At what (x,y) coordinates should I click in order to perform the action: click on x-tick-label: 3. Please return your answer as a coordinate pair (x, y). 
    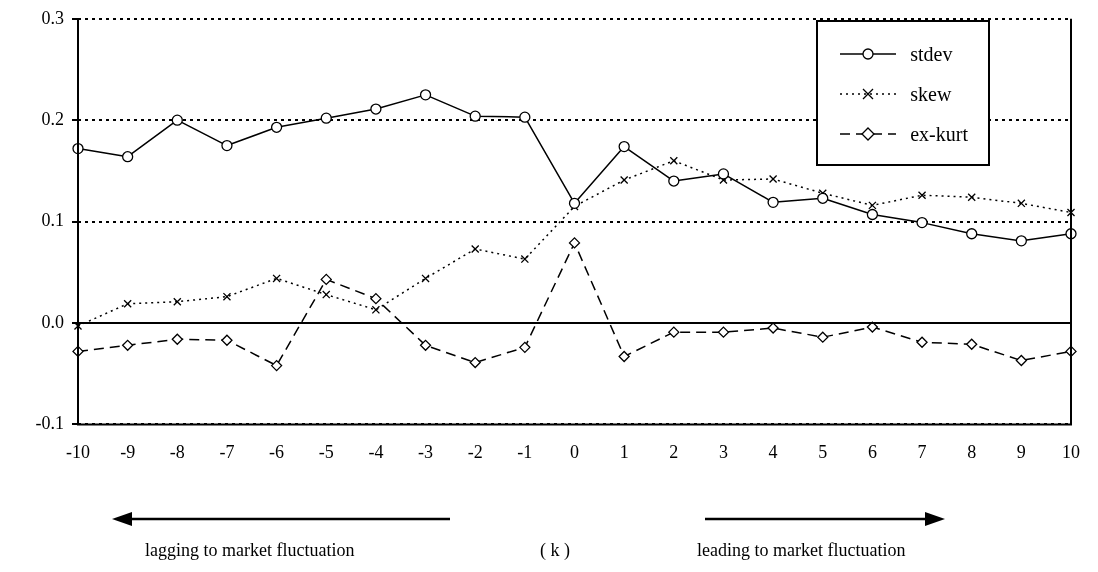
    Looking at the image, I should click on (723, 451).